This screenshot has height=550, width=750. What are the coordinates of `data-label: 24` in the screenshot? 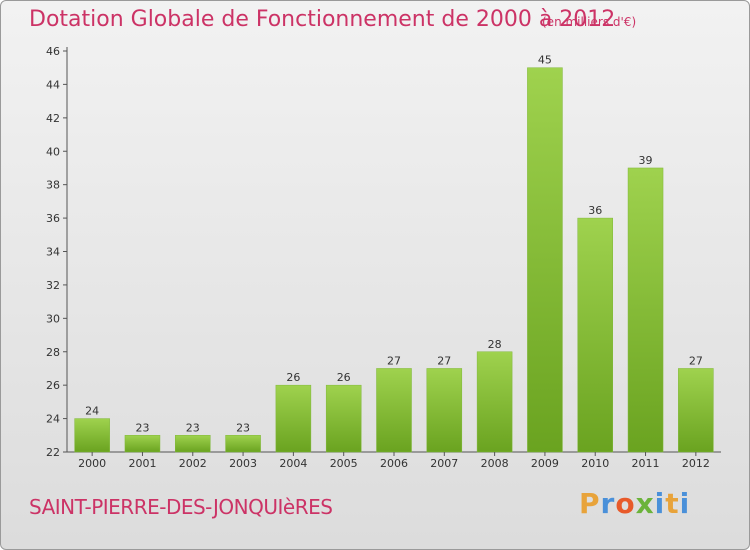 It's located at (92, 411).